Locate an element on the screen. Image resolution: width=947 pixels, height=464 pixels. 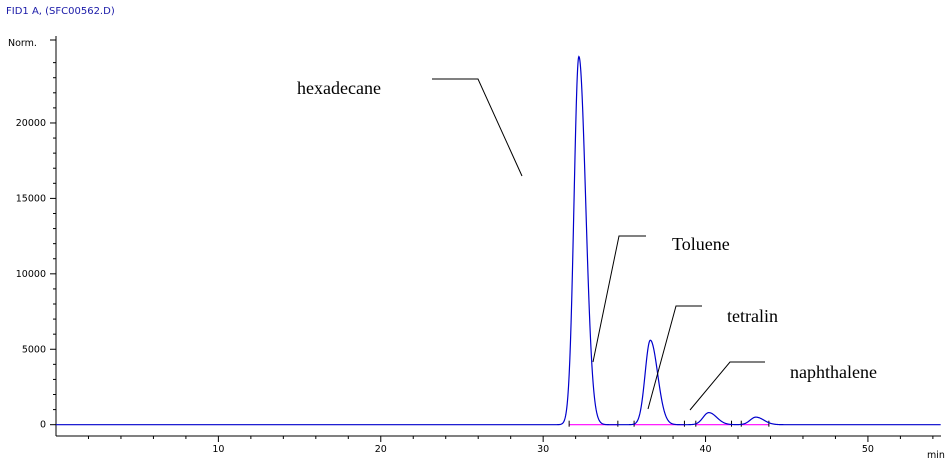
x-tick-label: 50 is located at coordinates (868, 449).